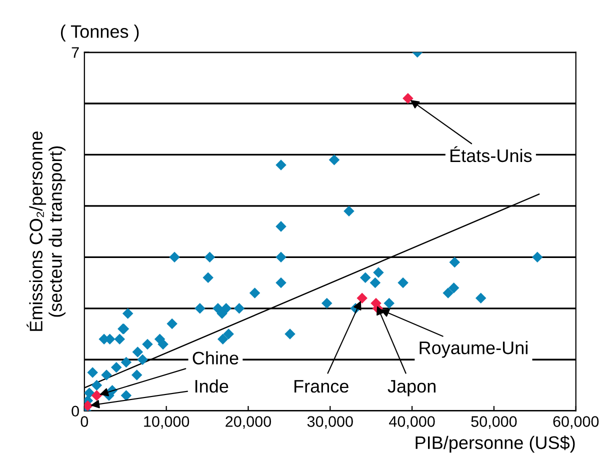 This screenshot has width=603, height=475. I want to click on x-tick-label: 60,000, so click(576, 422).